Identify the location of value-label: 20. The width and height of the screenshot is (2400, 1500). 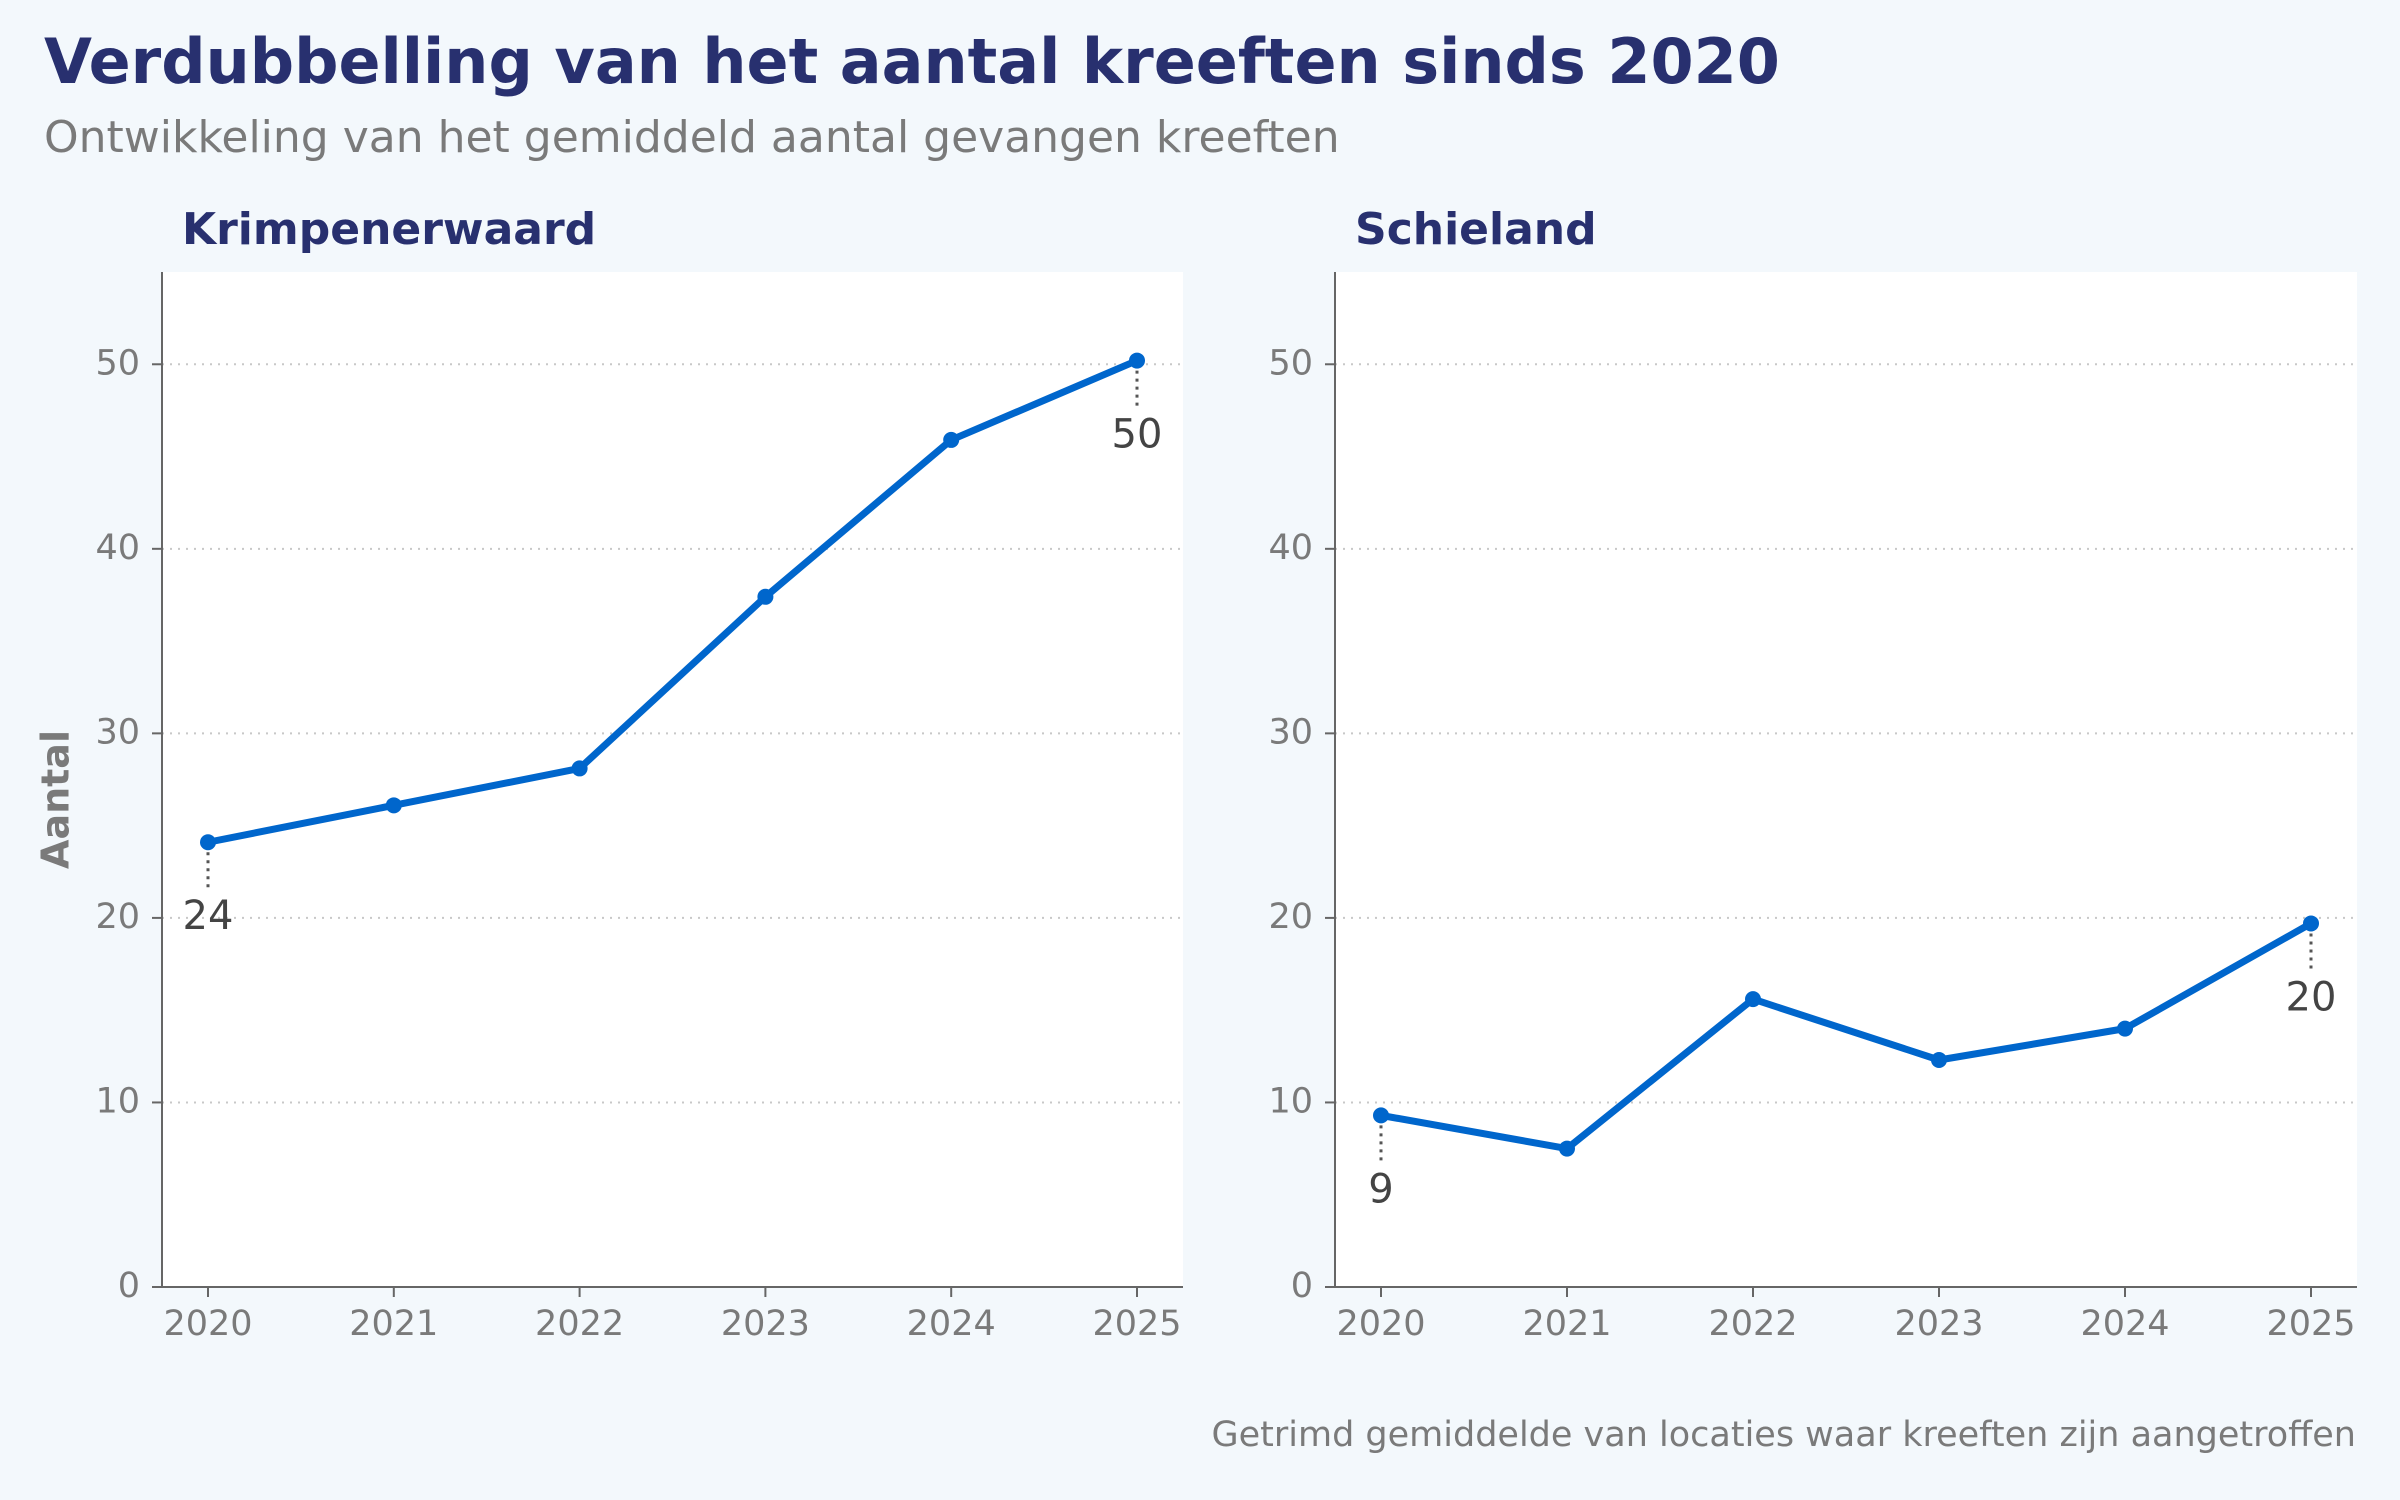
(2311, 997).